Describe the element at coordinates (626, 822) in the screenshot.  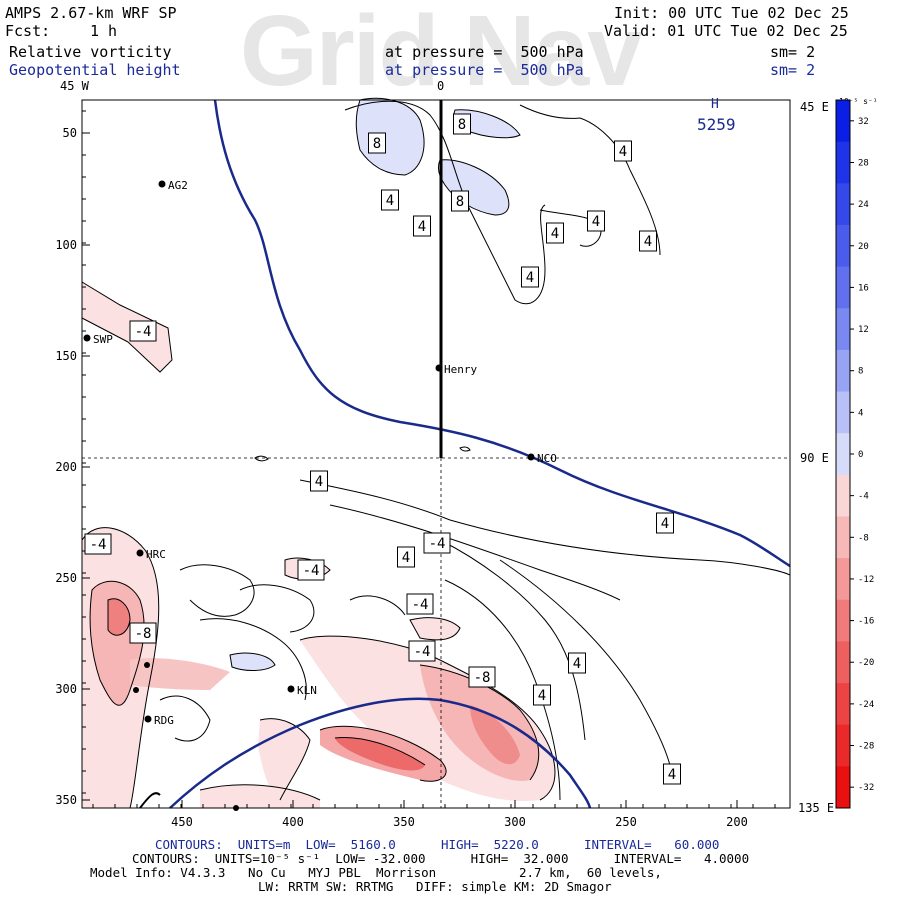
I see `x-tick-label: 250` at that location.